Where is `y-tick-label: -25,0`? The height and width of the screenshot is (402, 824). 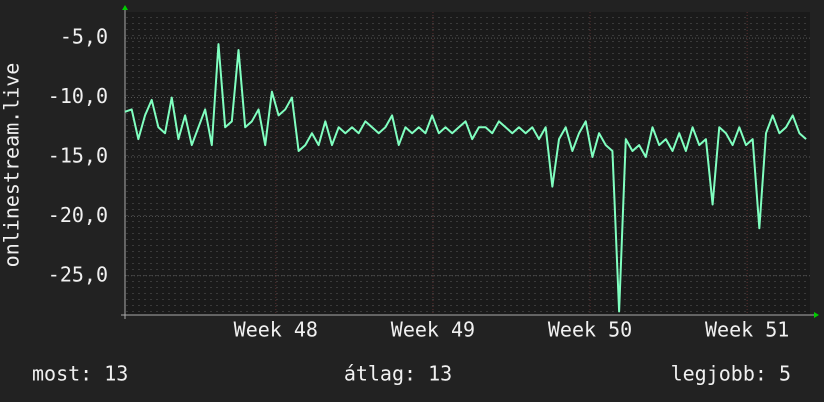 y-tick-label: -25,0 is located at coordinates (78, 274).